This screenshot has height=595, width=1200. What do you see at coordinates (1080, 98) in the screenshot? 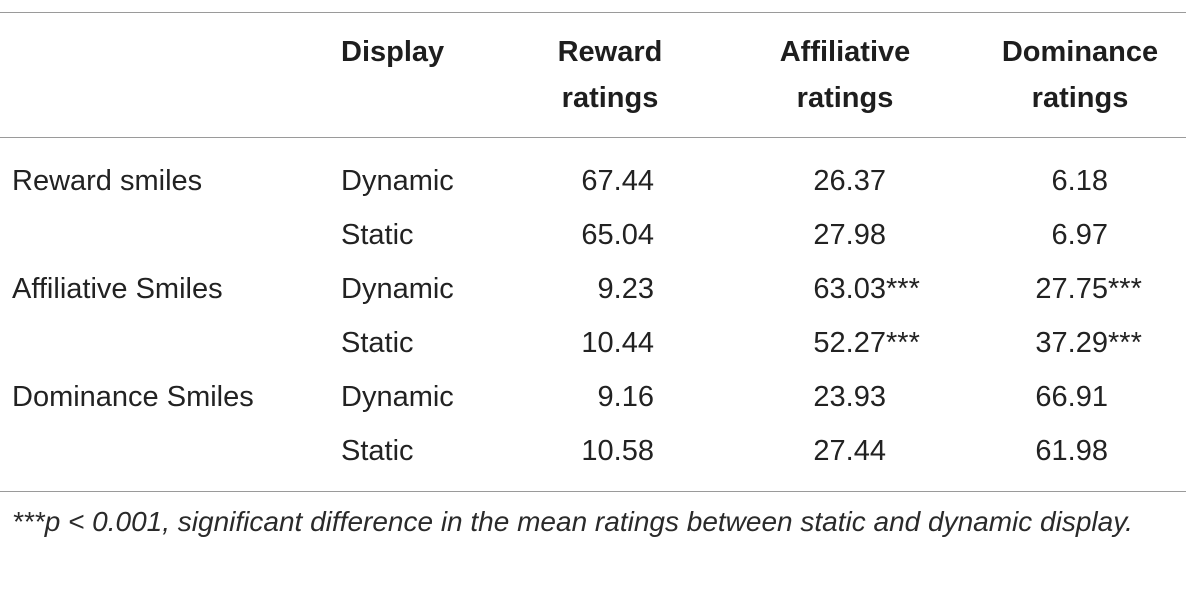
I see `header-dominance-line2: ratings` at bounding box center [1080, 98].